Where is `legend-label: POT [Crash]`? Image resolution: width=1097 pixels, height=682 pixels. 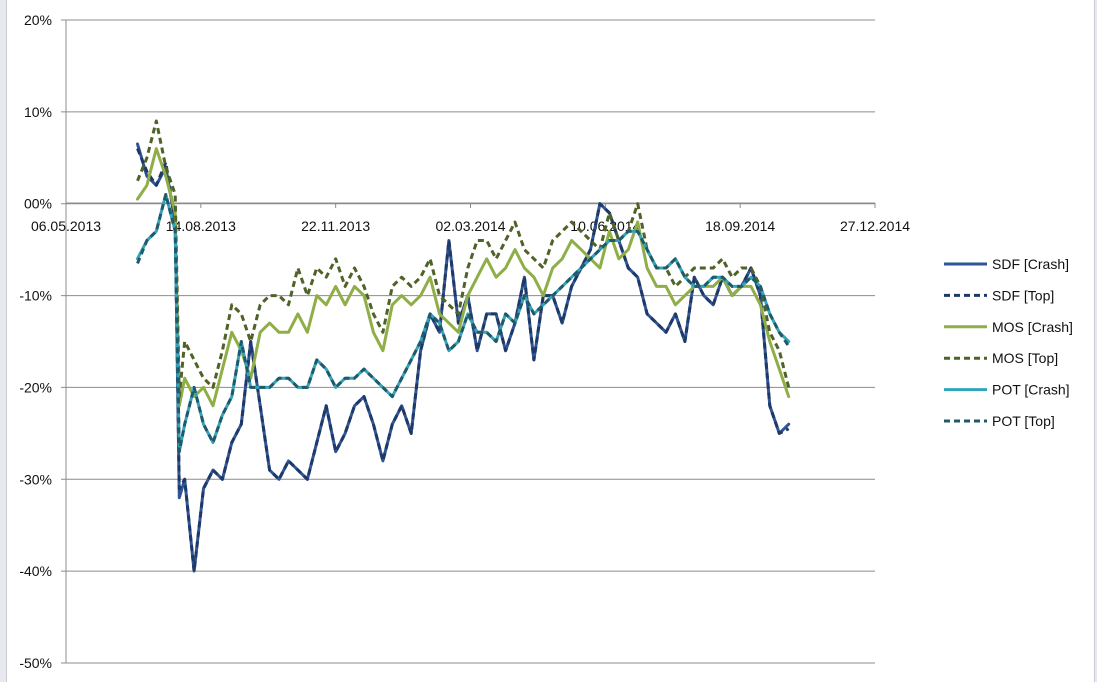
legend-label: POT [Crash] is located at coordinates (1031, 390).